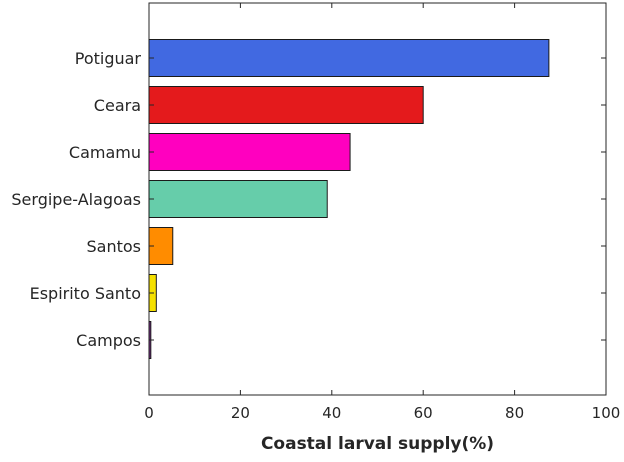 The width and height of the screenshot is (624, 462). Describe the element at coordinates (514, 413) in the screenshot. I see `x-tick-label-80: 80` at that location.